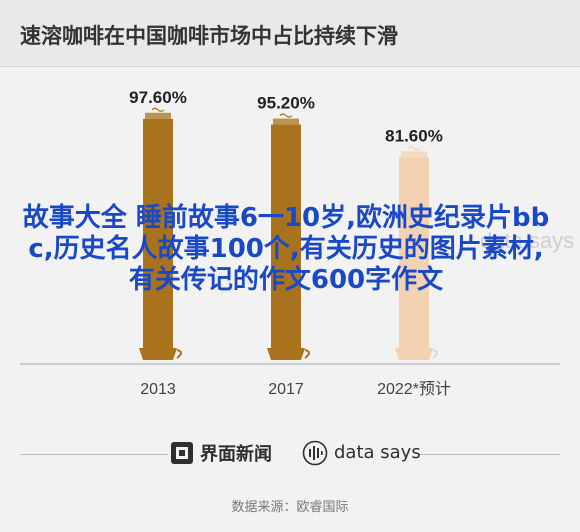  What do you see at coordinates (94, 454) in the screenshot?
I see `footer-divider-left` at bounding box center [94, 454].